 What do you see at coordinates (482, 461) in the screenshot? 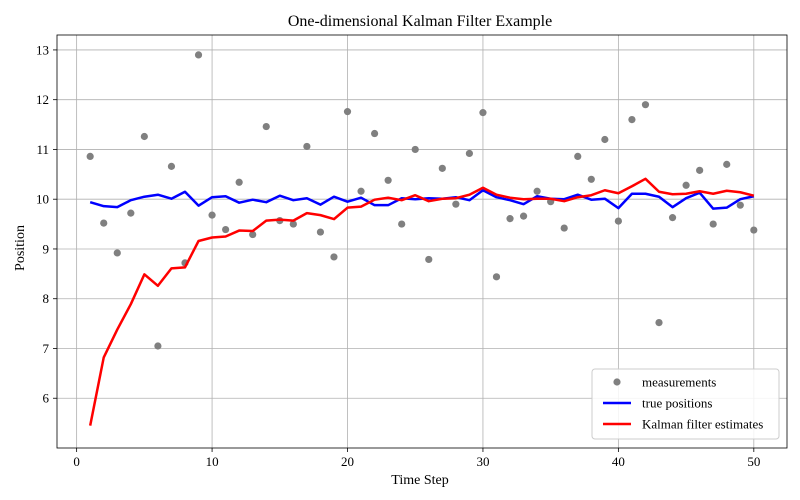
I see `x-tick-label: 30` at bounding box center [482, 461].